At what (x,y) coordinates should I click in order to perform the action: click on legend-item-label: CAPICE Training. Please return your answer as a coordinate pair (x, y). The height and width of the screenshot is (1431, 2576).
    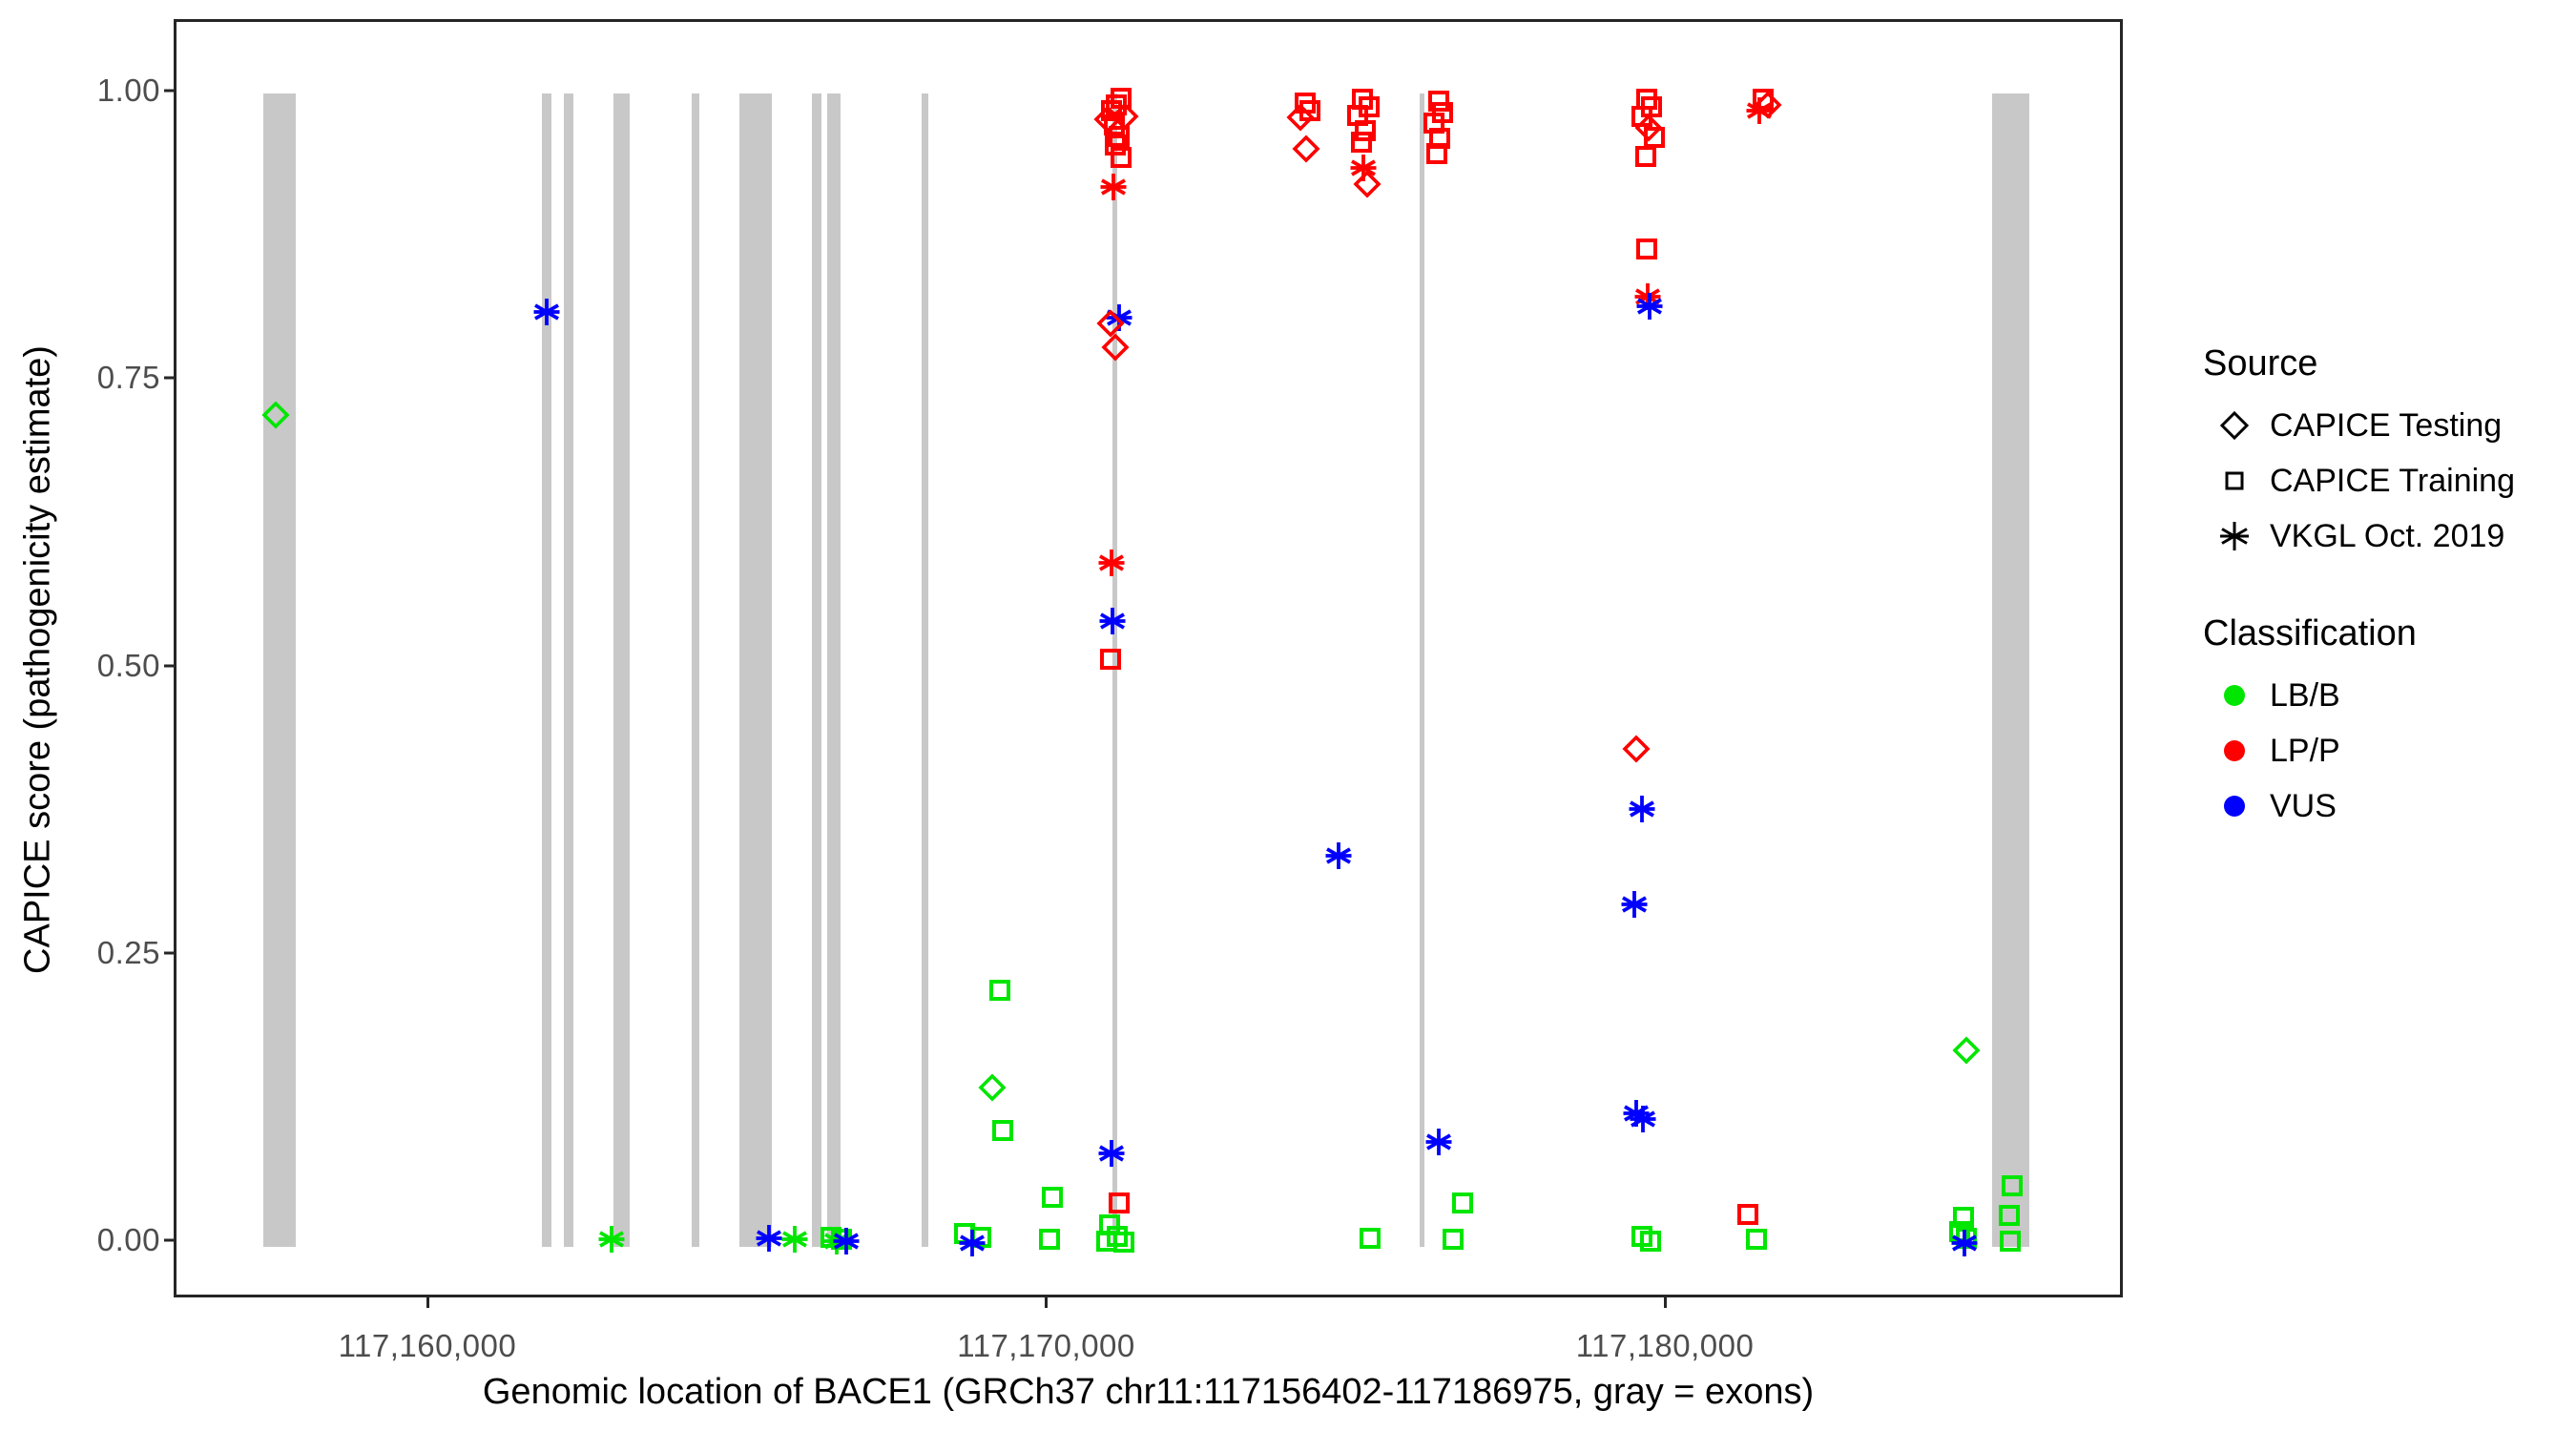
    Looking at the image, I should click on (2392, 480).